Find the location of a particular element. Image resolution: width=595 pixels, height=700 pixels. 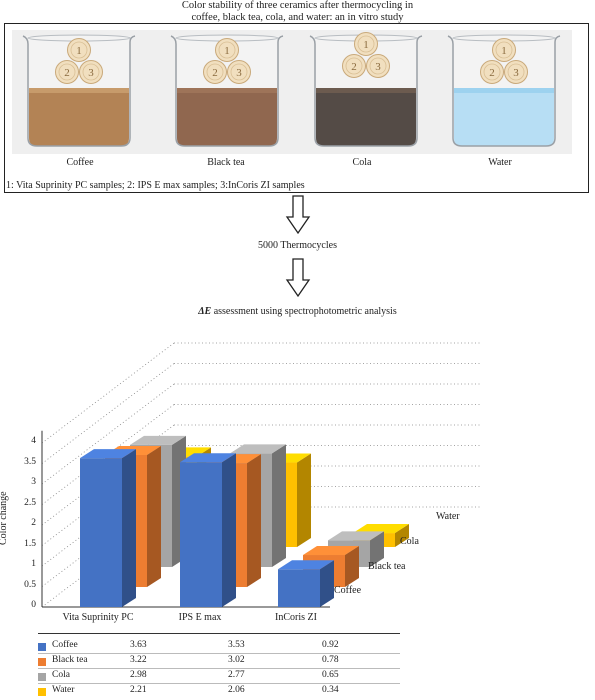

table-cell: 3.02 is located at coordinates (236, 660).